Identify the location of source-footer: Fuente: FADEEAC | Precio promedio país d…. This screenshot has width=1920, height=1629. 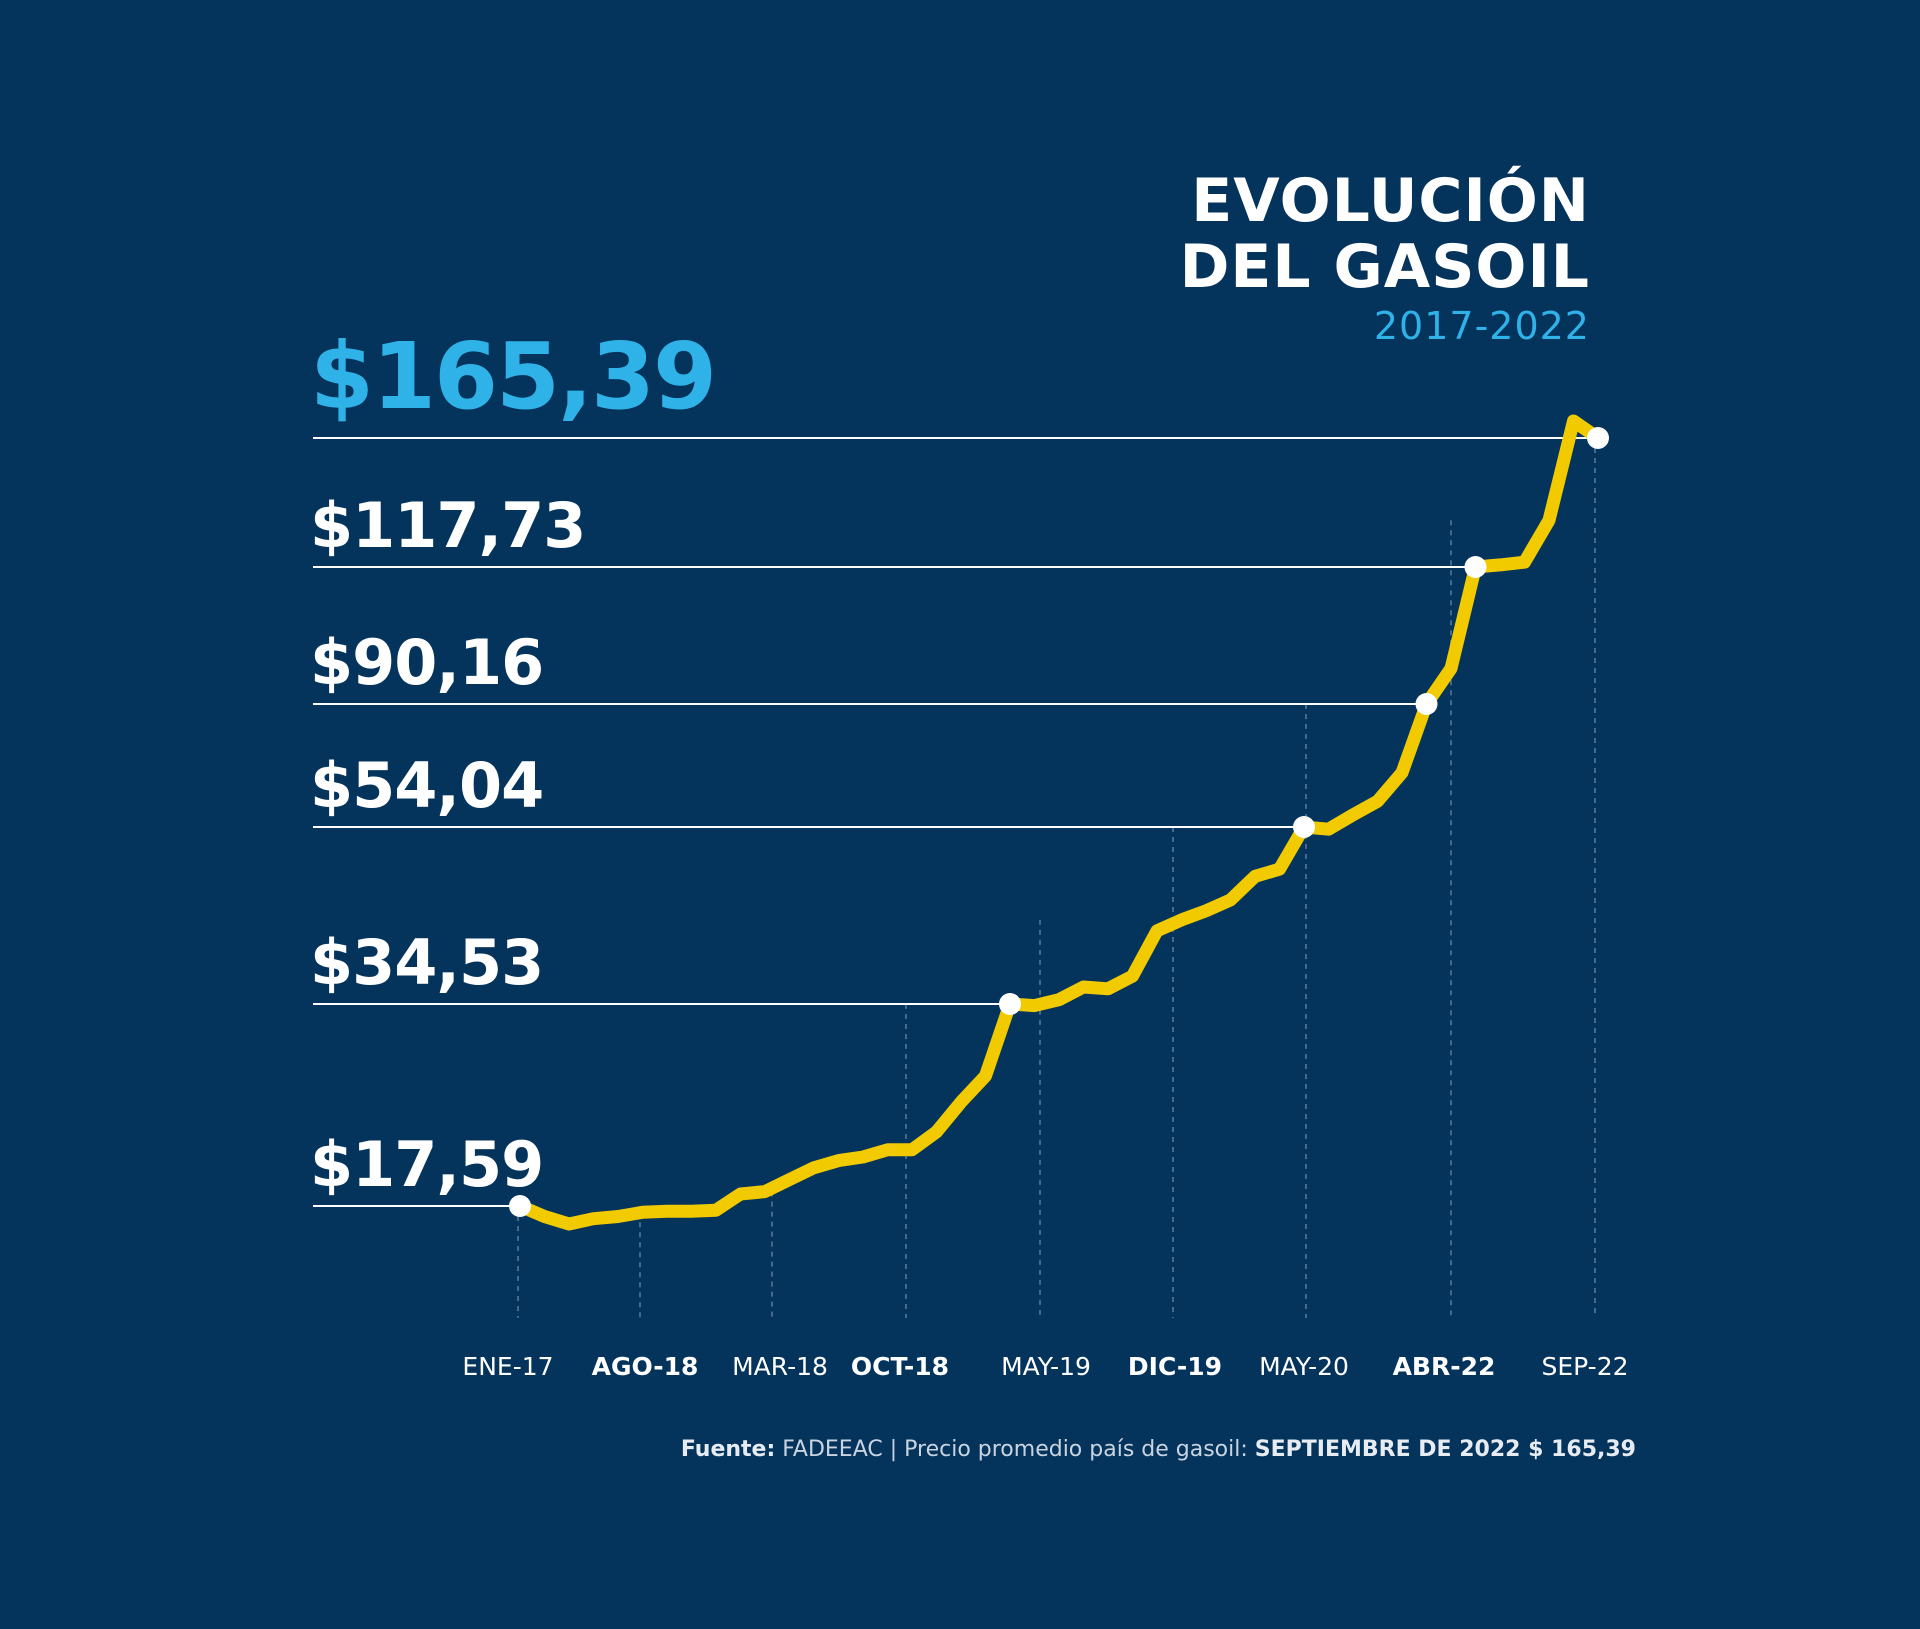
(1158, 1449).